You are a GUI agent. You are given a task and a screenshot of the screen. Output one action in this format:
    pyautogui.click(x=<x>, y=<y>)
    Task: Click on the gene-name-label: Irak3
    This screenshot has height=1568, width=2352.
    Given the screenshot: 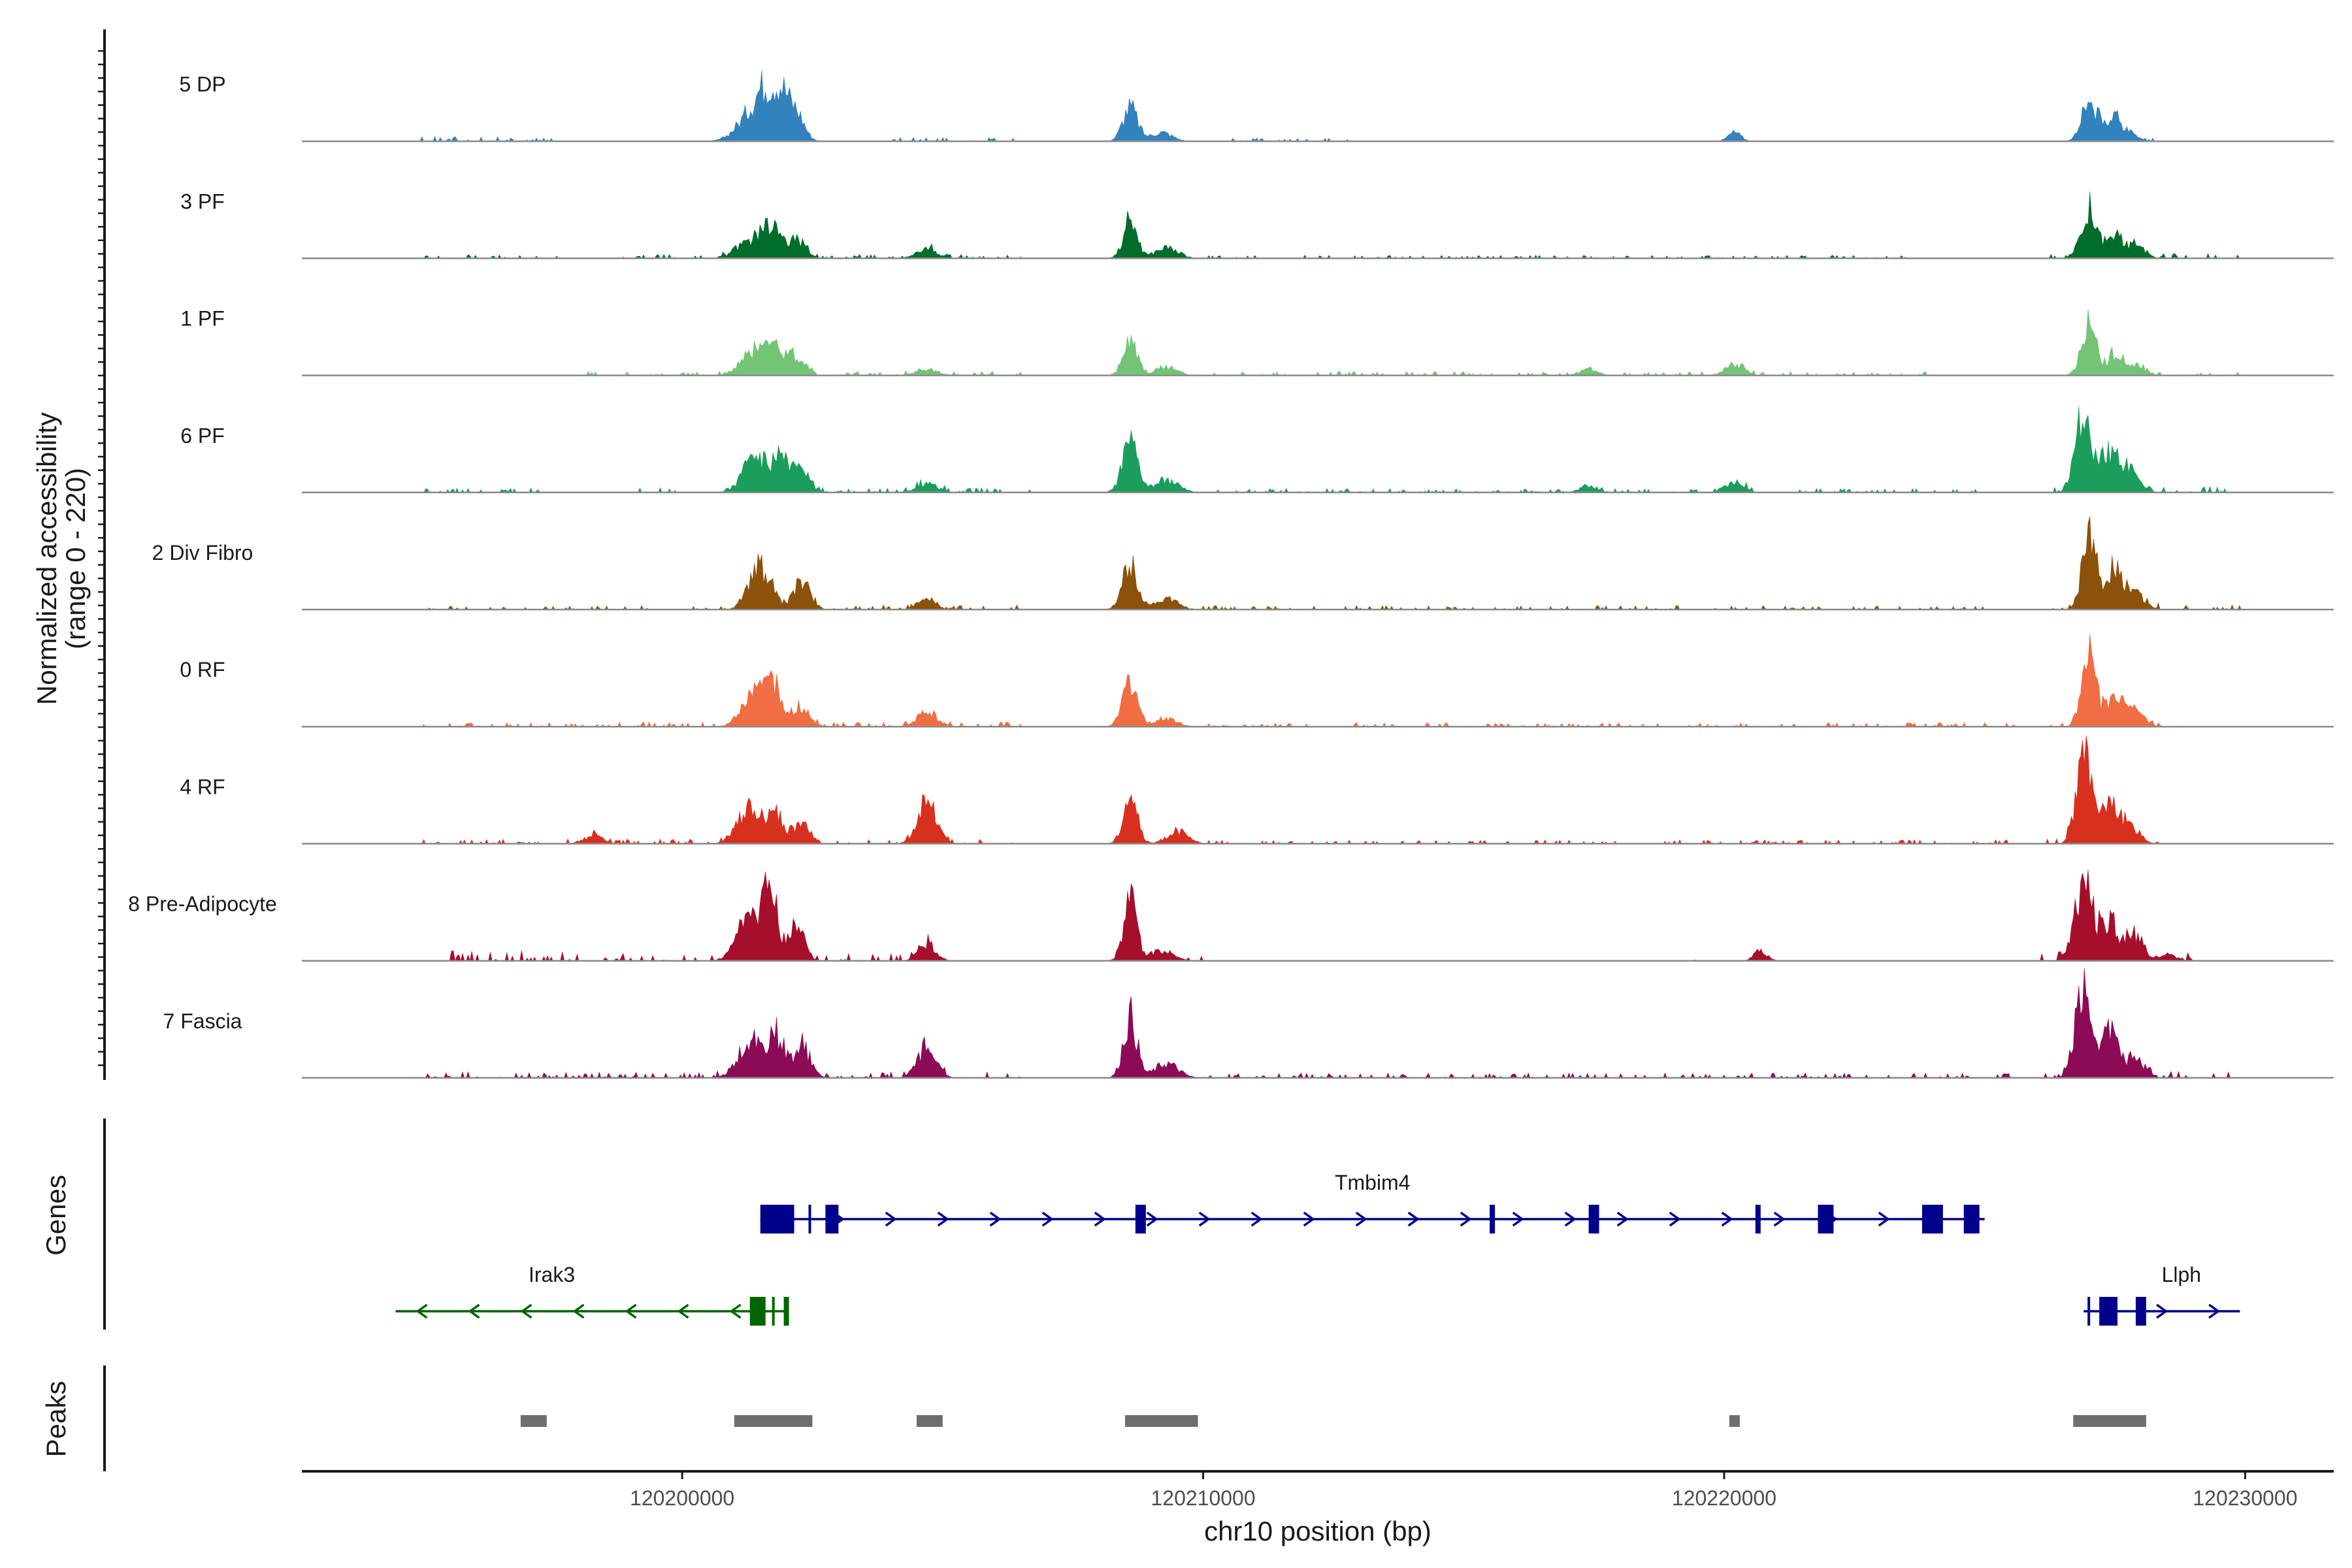 What is the action you would take?
    pyautogui.click(x=552, y=1274)
    